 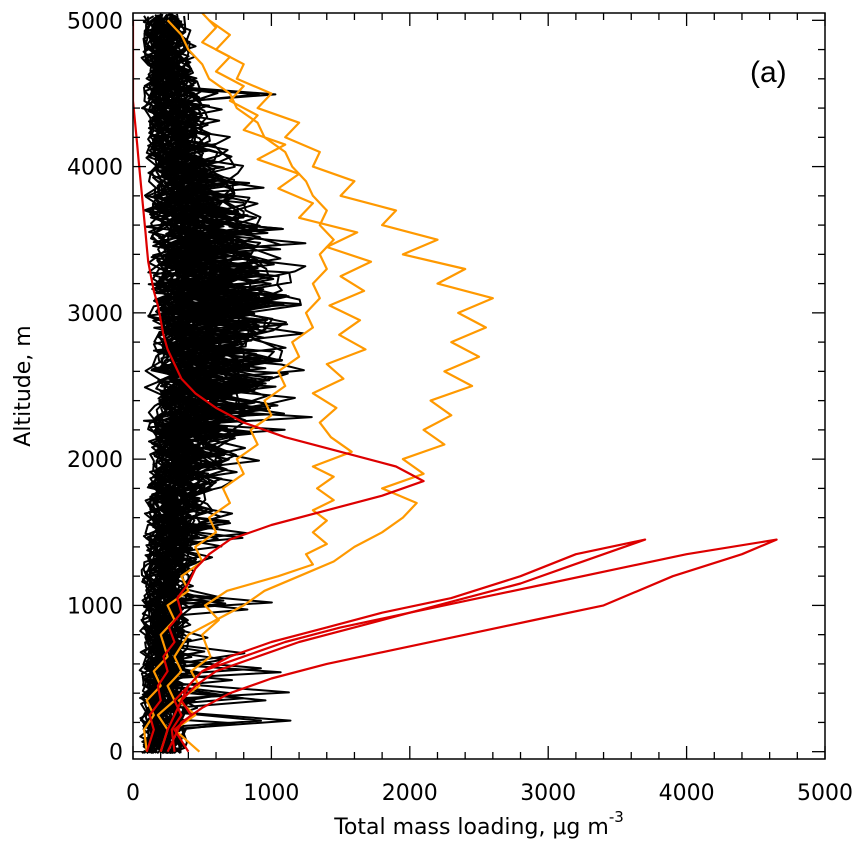 I want to click on y-tick-label: 0, so click(x=116, y=753).